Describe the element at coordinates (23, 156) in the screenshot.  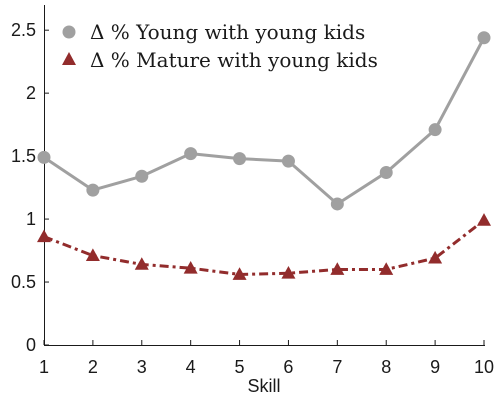
I see `y-tick-label: 1.5` at that location.